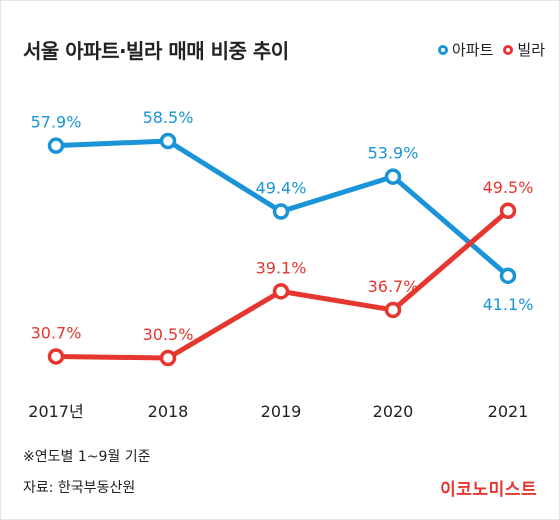 This screenshot has height=520, width=560. What do you see at coordinates (56, 122) in the screenshot?
I see `data-label-apartment: 57.9%` at bounding box center [56, 122].